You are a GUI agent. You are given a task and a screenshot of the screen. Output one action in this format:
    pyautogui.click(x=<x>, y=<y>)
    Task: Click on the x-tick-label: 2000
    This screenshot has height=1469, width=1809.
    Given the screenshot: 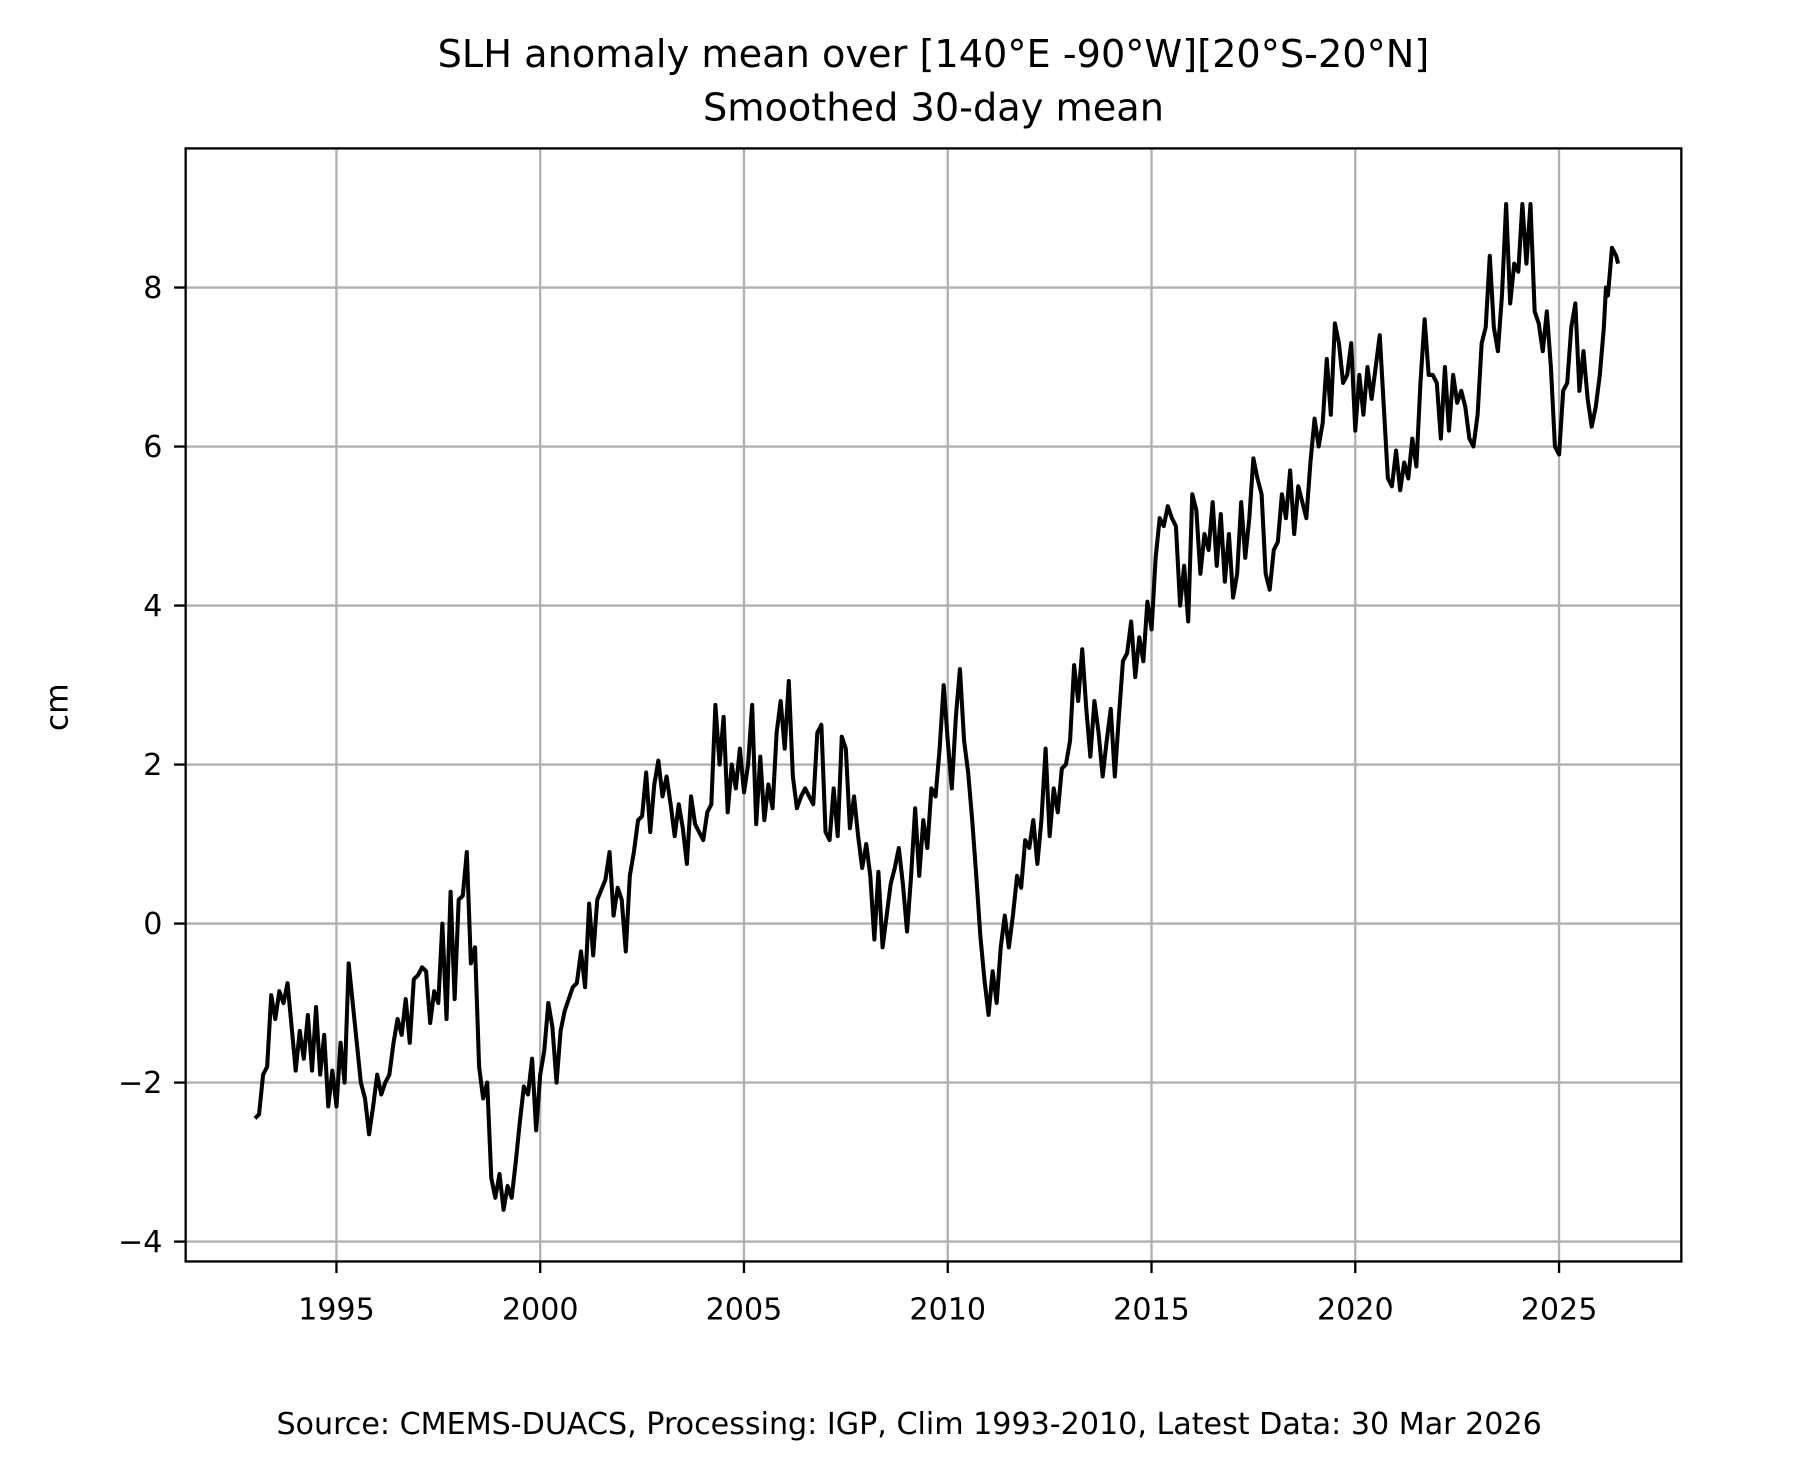 What is the action you would take?
    pyautogui.click(x=540, y=1309)
    